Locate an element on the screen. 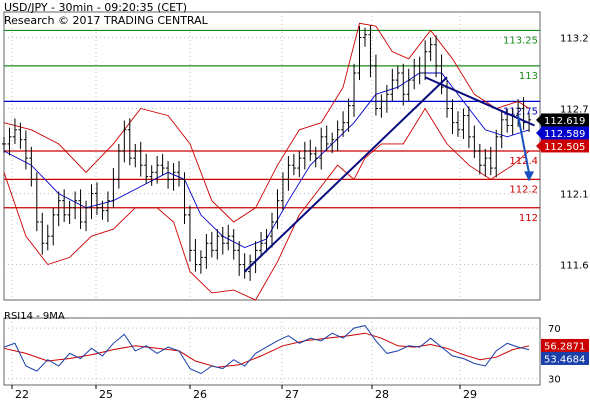 This screenshot has width=590, height=404. price-tag-label: 112.589 is located at coordinates (564, 134).